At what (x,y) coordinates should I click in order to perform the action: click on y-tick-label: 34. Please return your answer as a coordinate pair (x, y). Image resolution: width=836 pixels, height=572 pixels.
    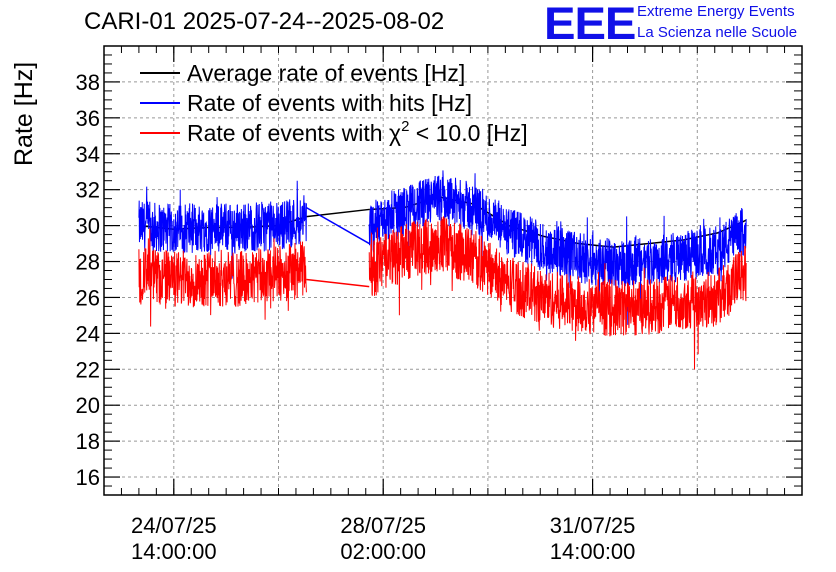
    Looking at the image, I should click on (88, 154).